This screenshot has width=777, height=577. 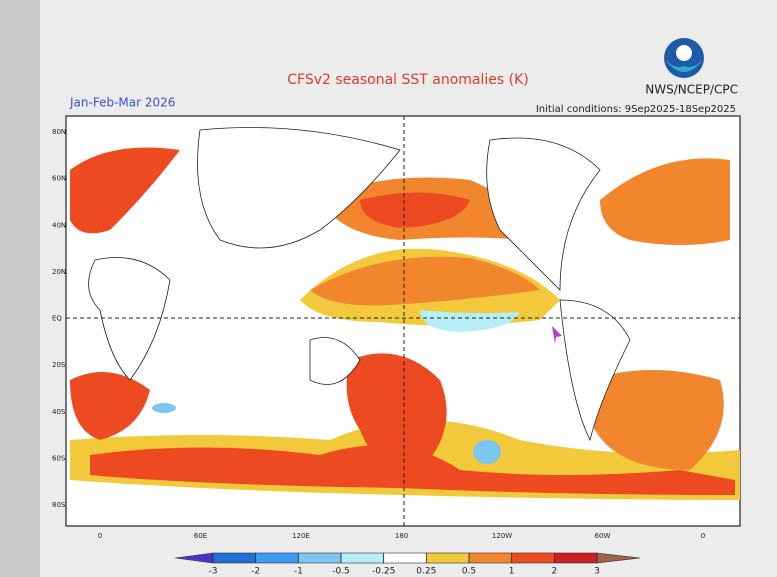 What do you see at coordinates (512, 572) in the screenshot?
I see `colorbar-tick-label: 1` at bounding box center [512, 572].